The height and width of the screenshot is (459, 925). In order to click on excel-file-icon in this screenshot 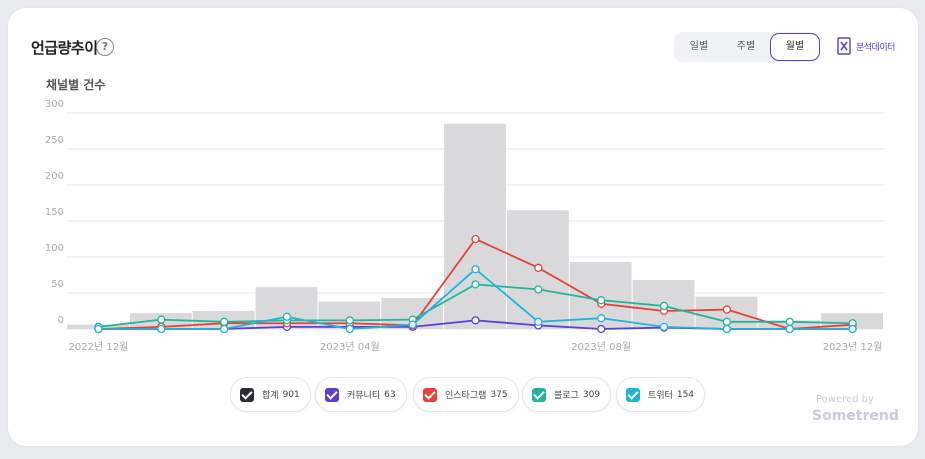, I will do `click(844, 46)`.